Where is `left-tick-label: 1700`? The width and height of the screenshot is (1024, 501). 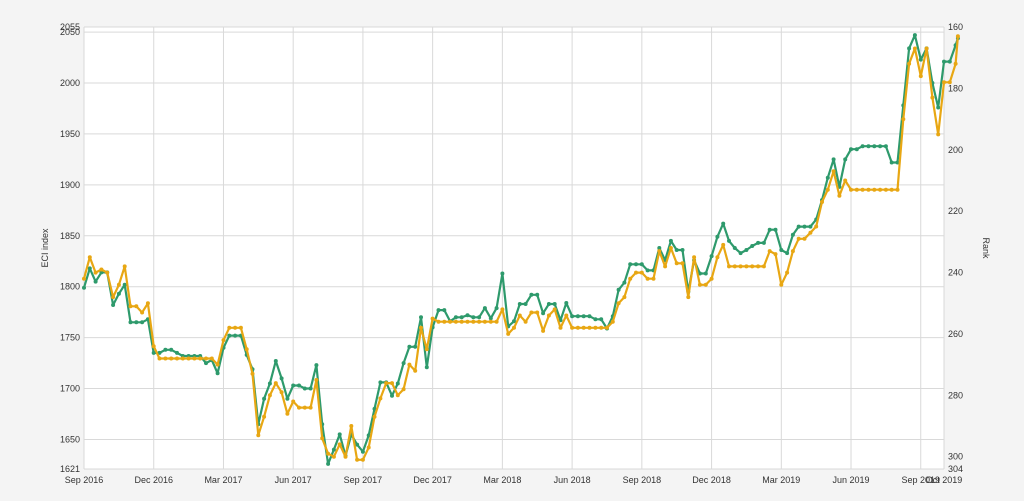 left-tick-label: 1700 is located at coordinates (70, 389).